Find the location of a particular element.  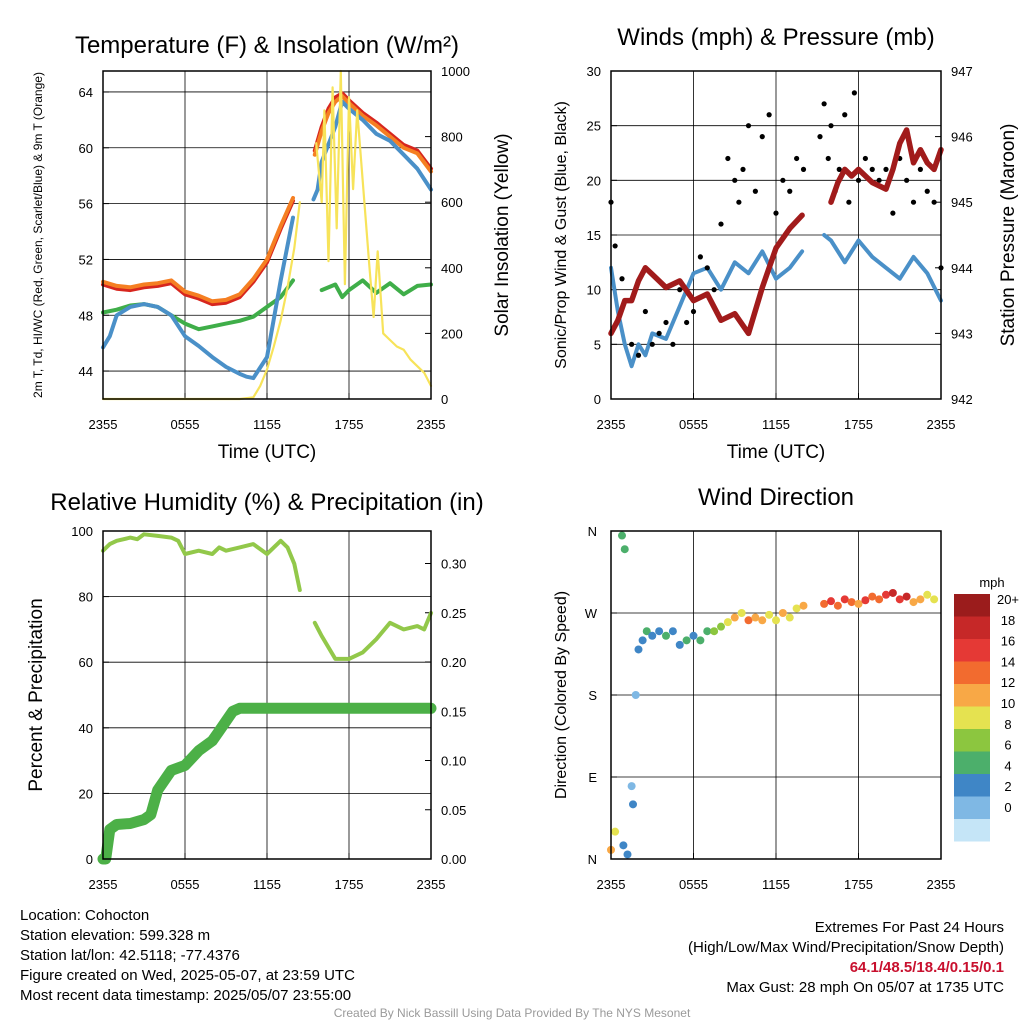

rh-frame is located at coordinates (267, 695).